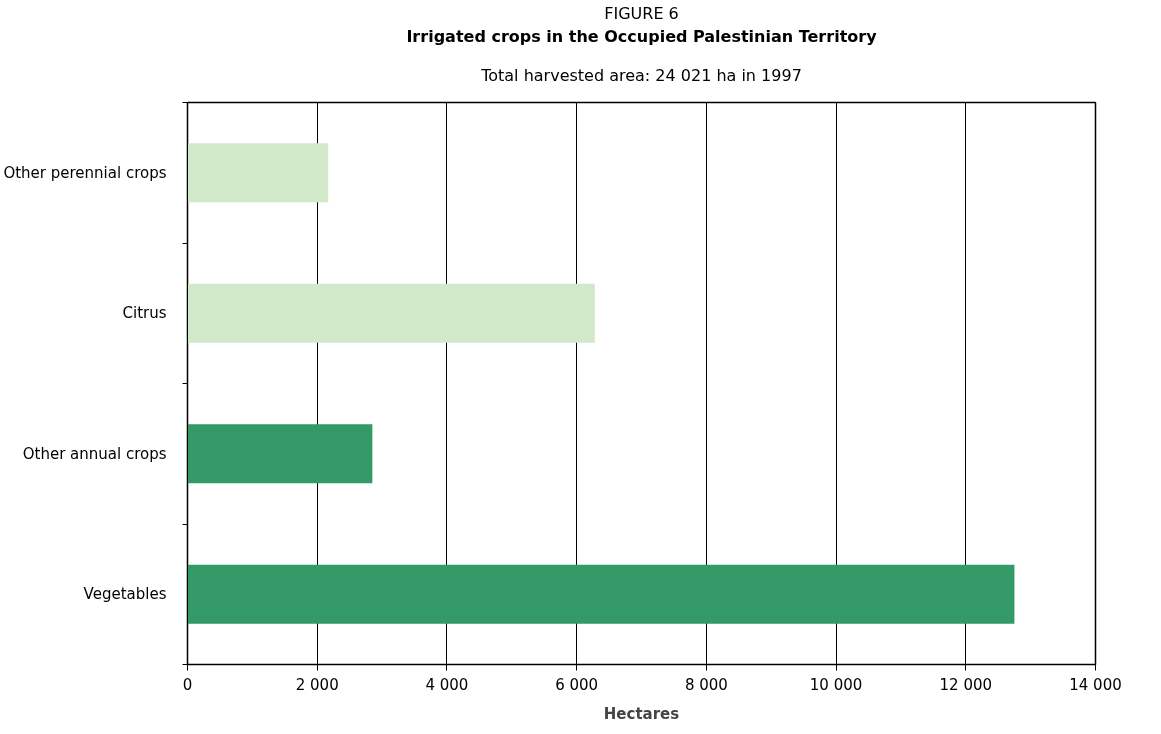 This screenshot has height=734, width=1161. Describe the element at coordinates (94, 453) in the screenshot. I see `y-tick-label: Other annual crops` at that location.